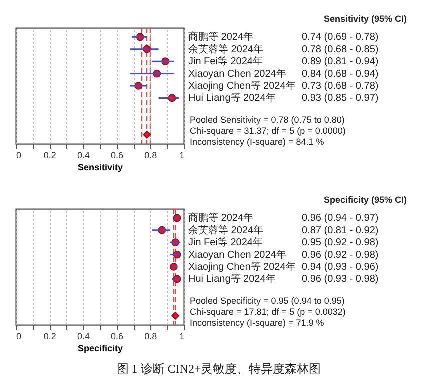 This screenshot has height=380, width=434. Describe the element at coordinates (340, 243) in the screenshot. I see `data-label: 0.95 (0.92 - 0.98)` at that location.